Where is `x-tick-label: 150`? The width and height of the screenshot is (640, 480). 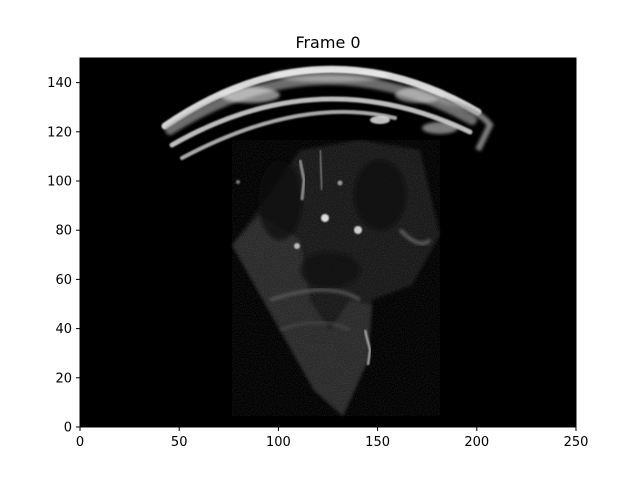
x-tick-label: 150 is located at coordinates (377, 442).